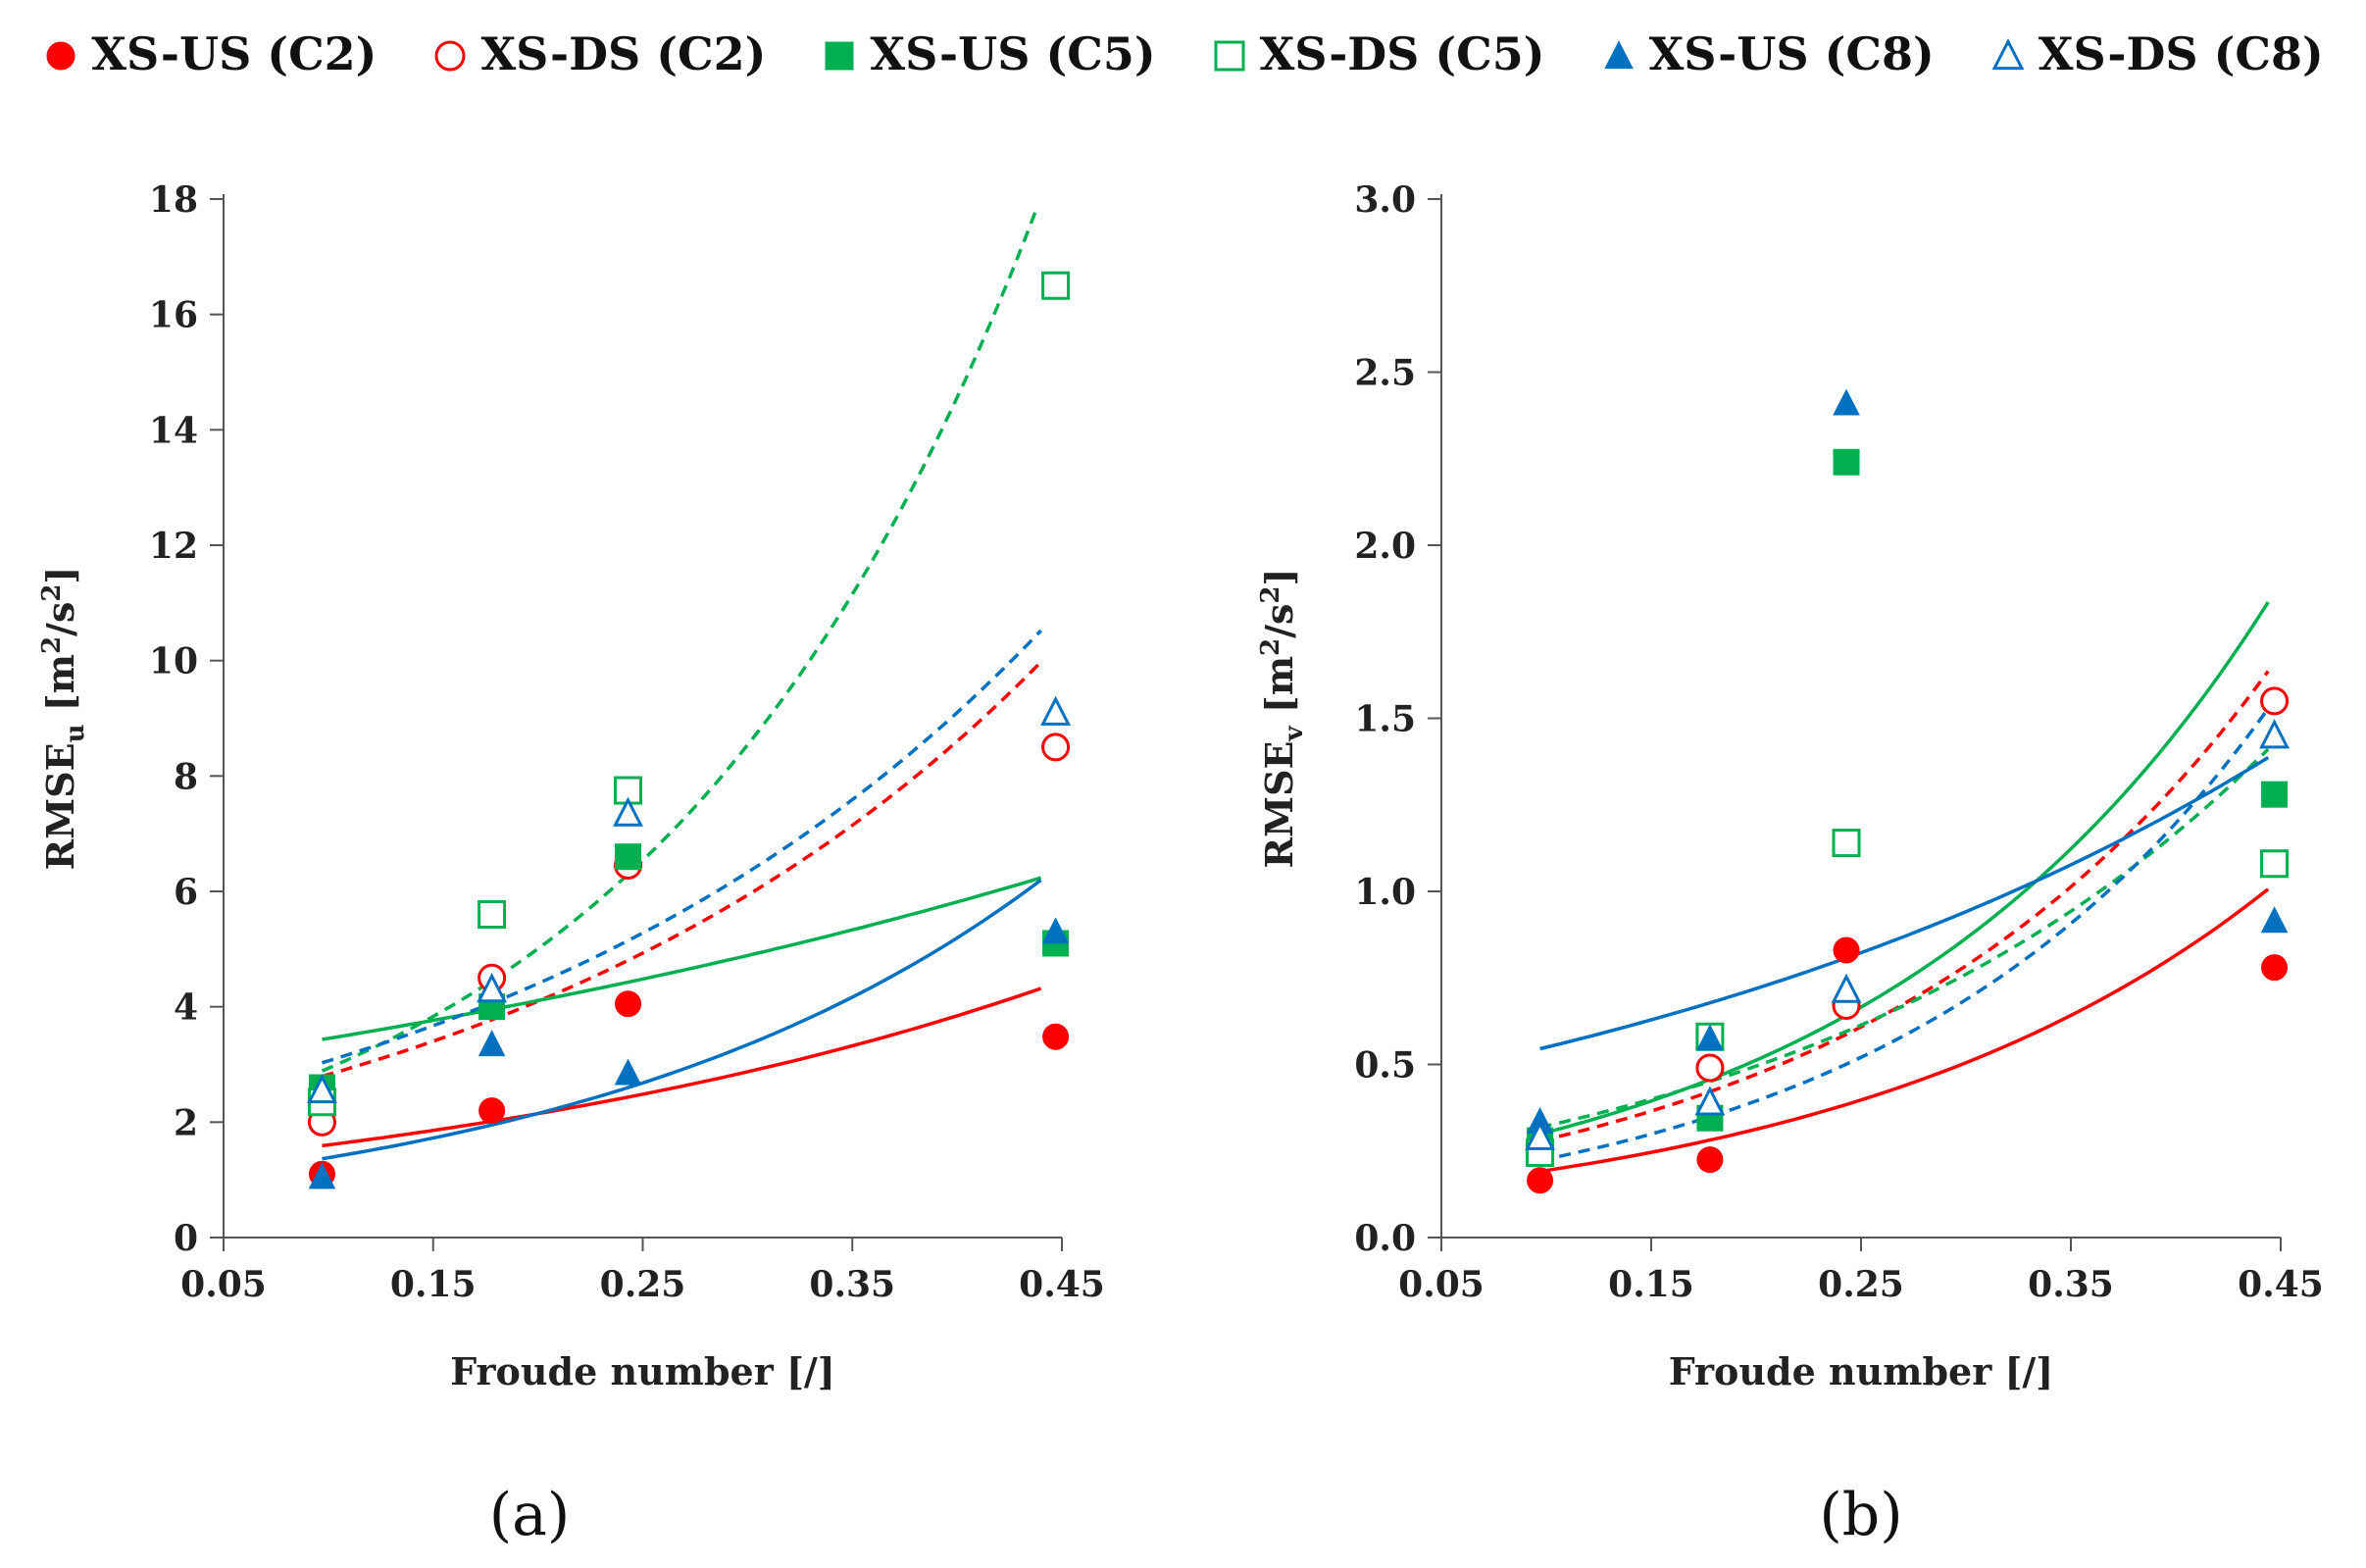 This screenshot has width=2366, height=1568. What do you see at coordinates (1385, 546) in the screenshot?
I see `y-tick-label: 2.0` at bounding box center [1385, 546].